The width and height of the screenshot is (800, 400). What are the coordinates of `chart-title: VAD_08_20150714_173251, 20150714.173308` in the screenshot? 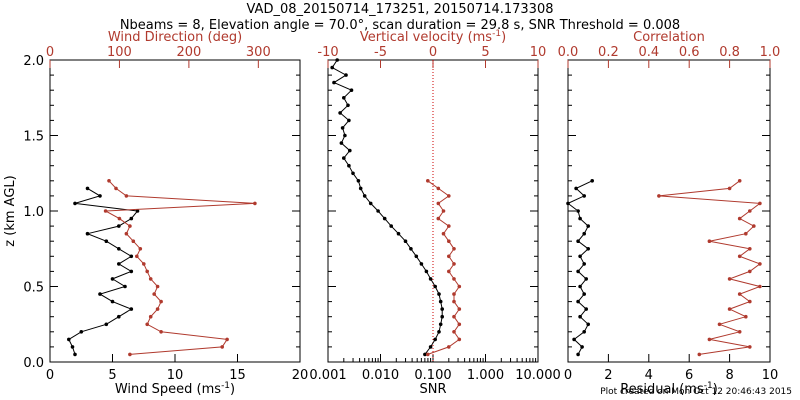 It's located at (400, 9).